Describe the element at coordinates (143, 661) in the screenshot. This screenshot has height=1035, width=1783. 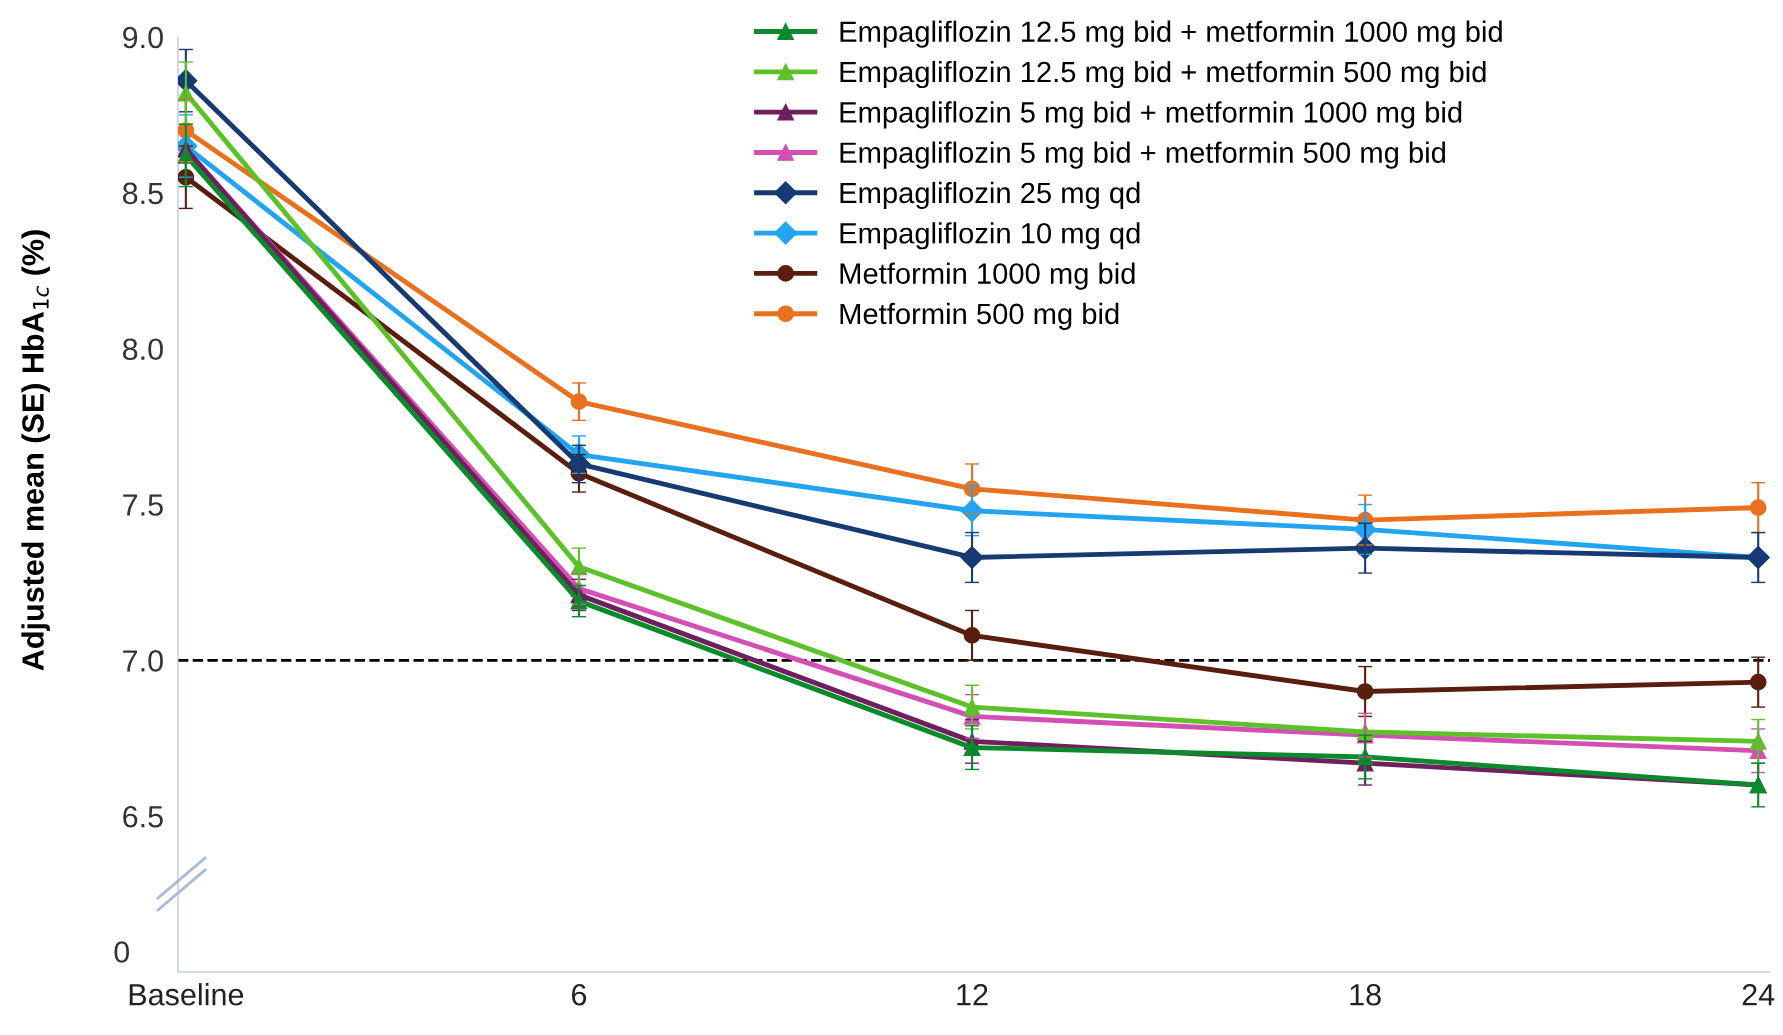
I see `y-tick-label: 7.0` at that location.